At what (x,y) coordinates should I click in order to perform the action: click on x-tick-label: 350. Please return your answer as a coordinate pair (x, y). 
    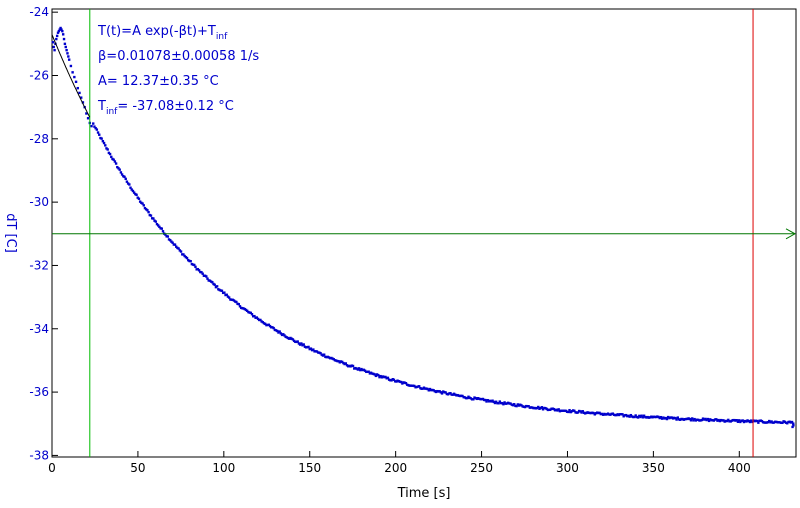
    Looking at the image, I should click on (653, 468).